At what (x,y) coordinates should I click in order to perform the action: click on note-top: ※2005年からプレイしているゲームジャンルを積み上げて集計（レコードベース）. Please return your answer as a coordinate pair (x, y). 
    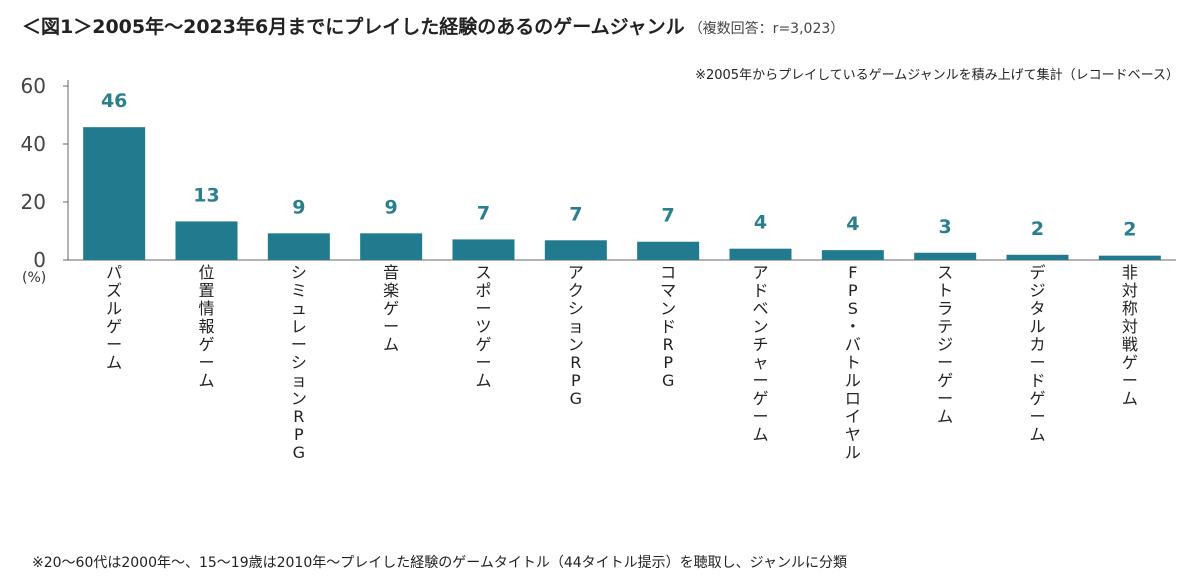
    Looking at the image, I should click on (937, 75).